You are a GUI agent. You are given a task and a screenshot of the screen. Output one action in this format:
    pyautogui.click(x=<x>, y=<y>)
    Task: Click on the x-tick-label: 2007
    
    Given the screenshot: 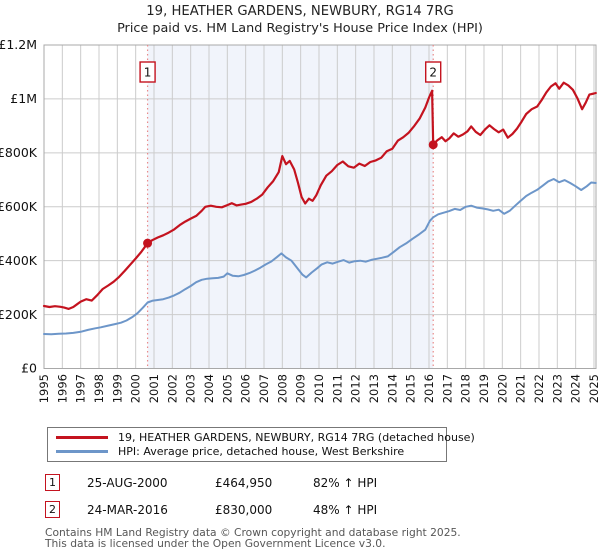 What is the action you would take?
    pyautogui.click(x=264, y=388)
    